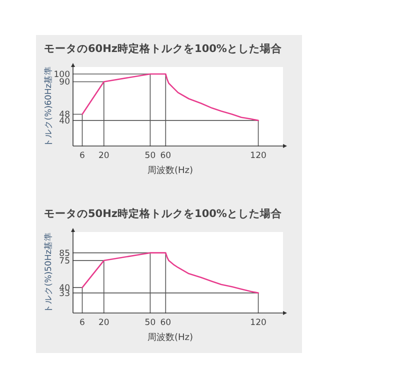 This screenshot has width=413, height=370. Describe the element at coordinates (64, 293) in the screenshot. I see `y-tick-label: 33` at that location.